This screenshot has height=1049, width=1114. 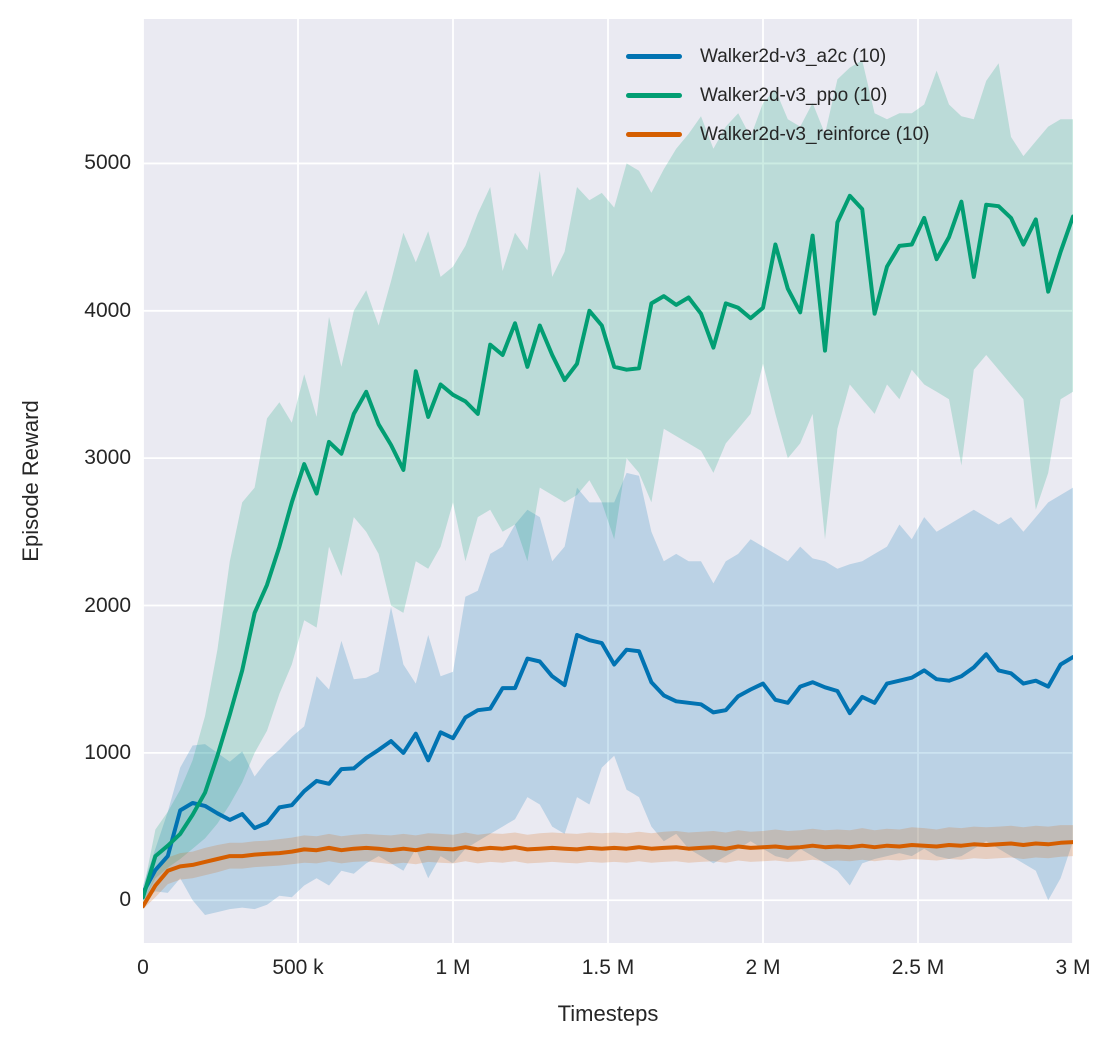 What do you see at coordinates (107, 752) in the screenshot?
I see `y-tick-label: 1000` at bounding box center [107, 752].